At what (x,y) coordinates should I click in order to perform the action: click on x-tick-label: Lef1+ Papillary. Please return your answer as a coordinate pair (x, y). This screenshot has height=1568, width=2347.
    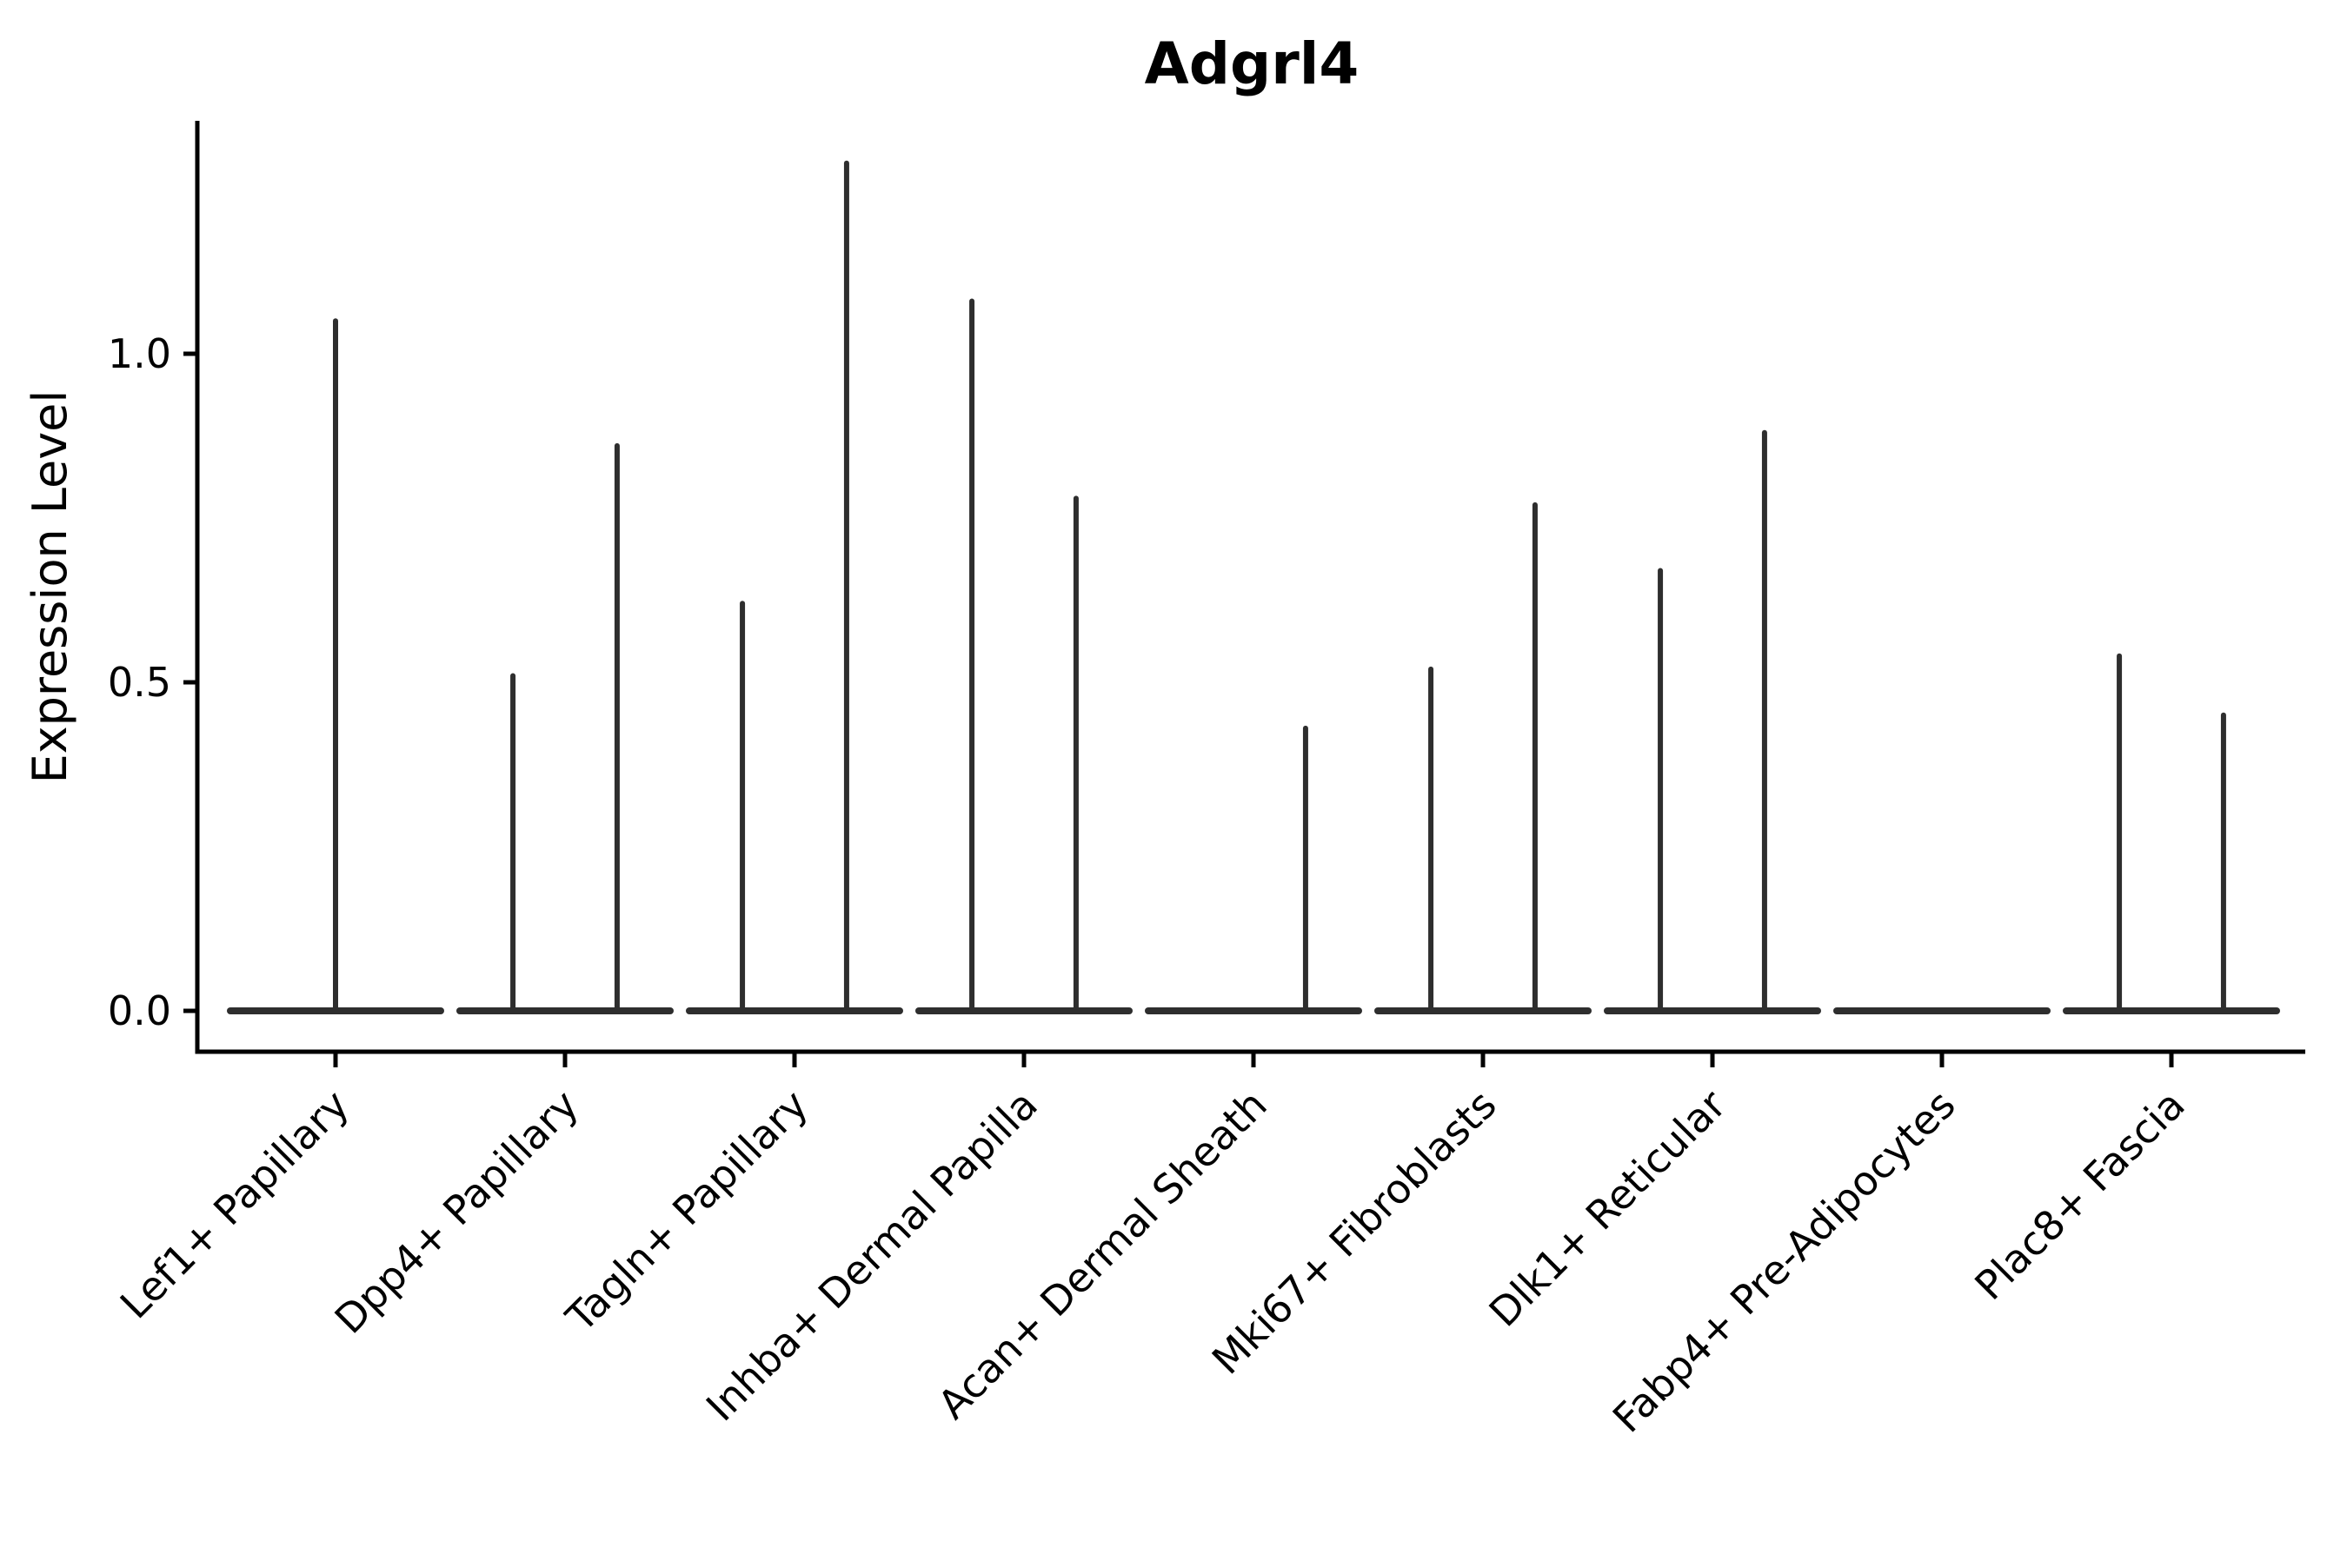
    Looking at the image, I should click on (235, 1204).